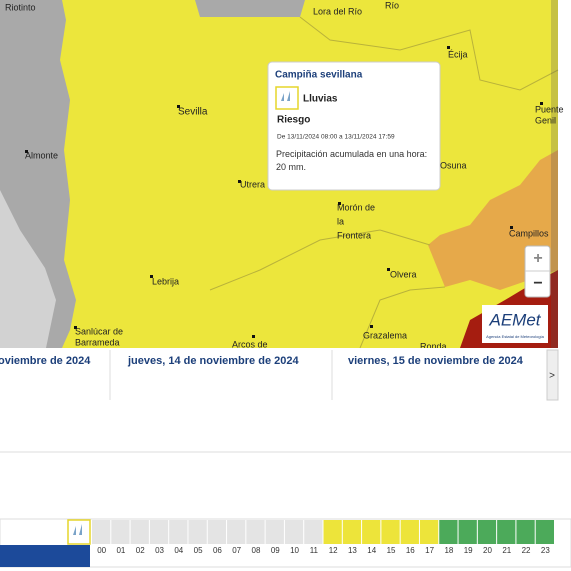 The width and height of the screenshot is (571, 571). I want to click on hour-label: 10, so click(294, 550).